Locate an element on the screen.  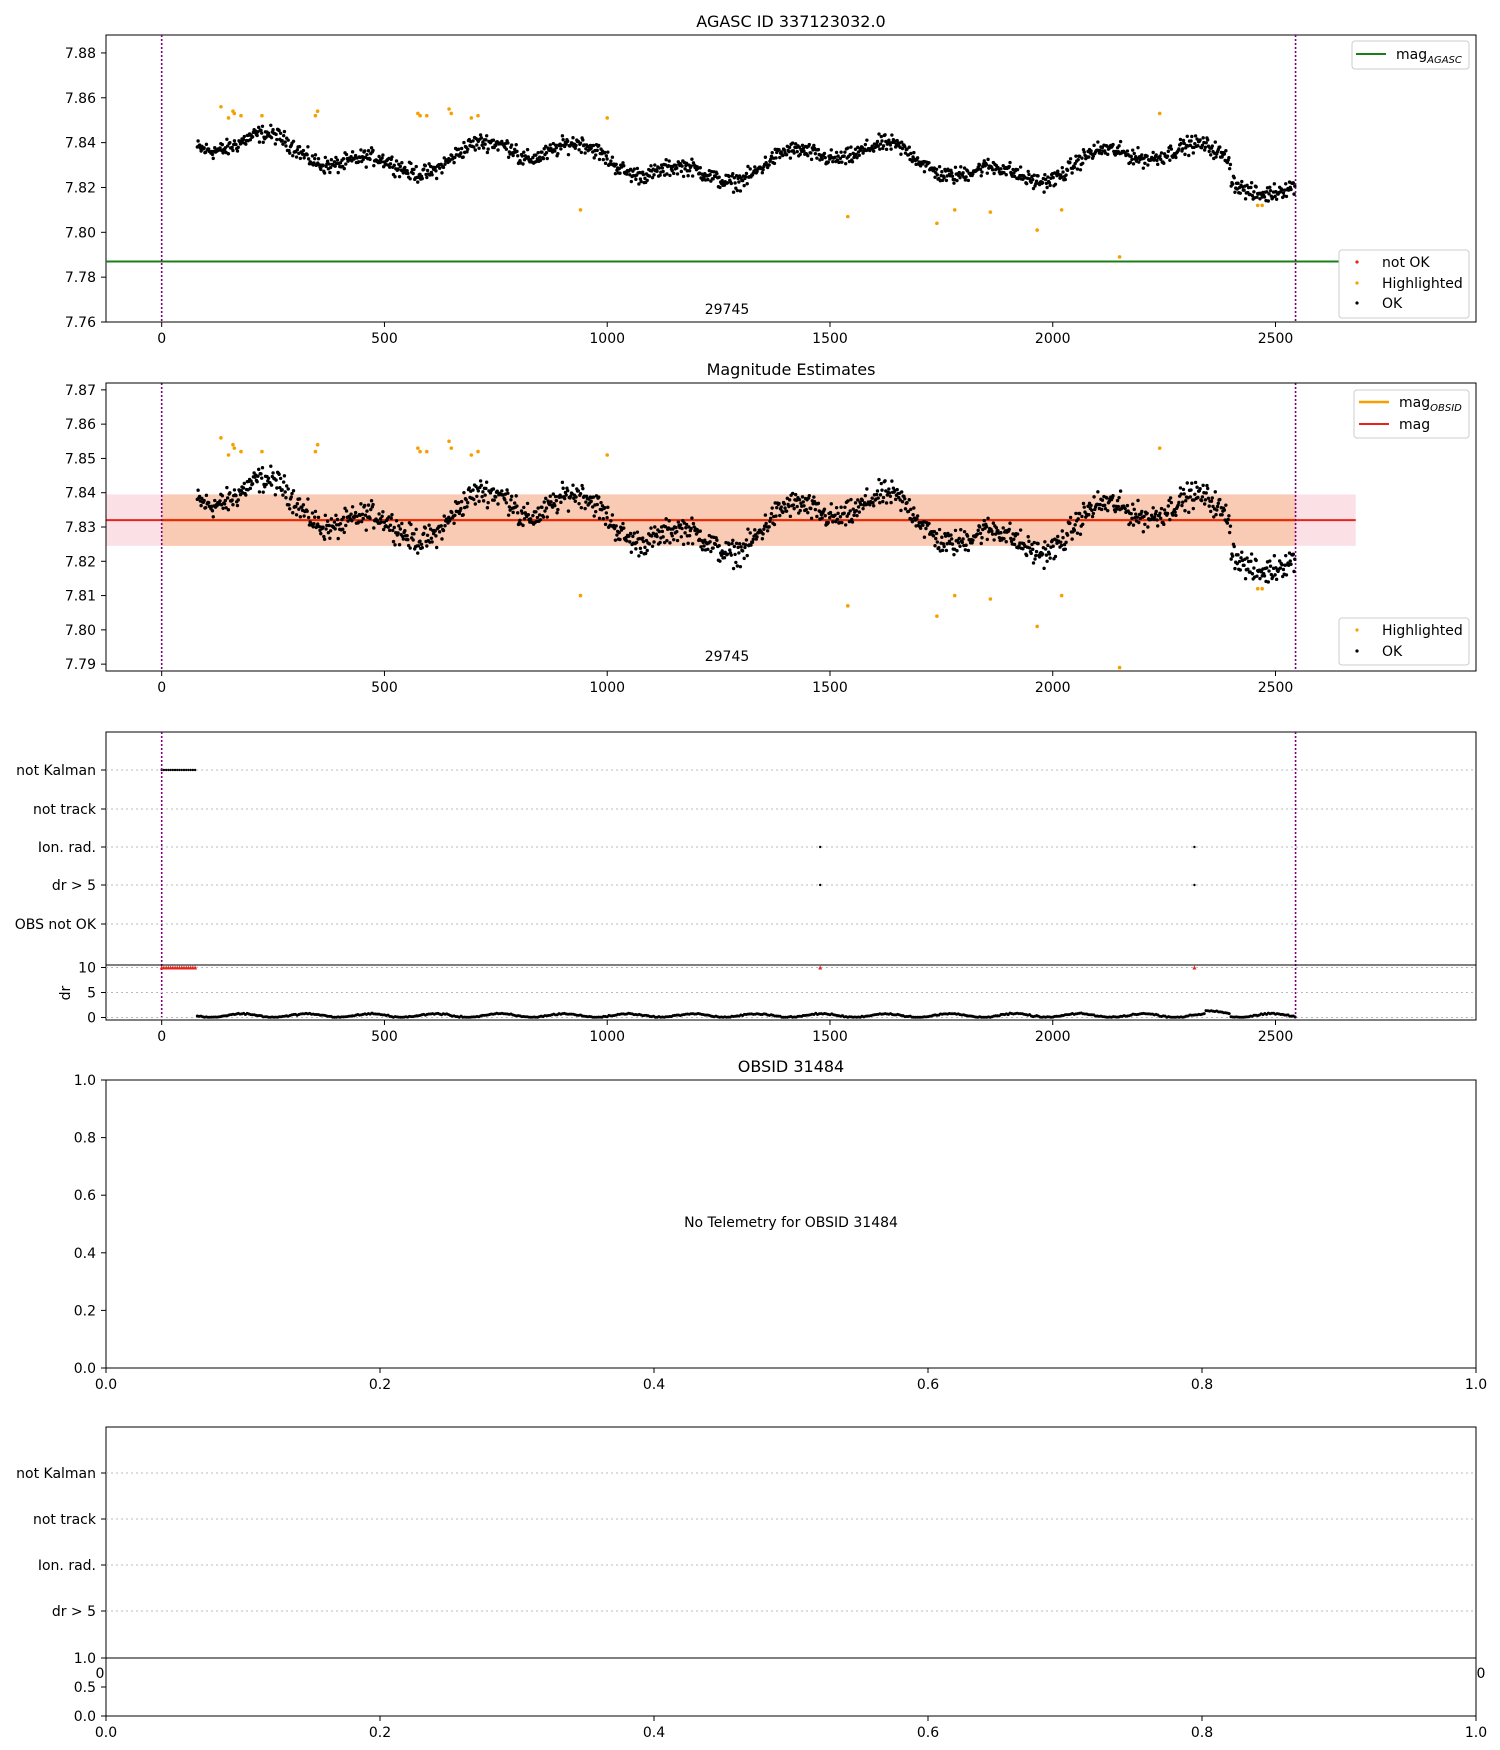
p5-flag-label-3: dr > 5 is located at coordinates (74, 1612).